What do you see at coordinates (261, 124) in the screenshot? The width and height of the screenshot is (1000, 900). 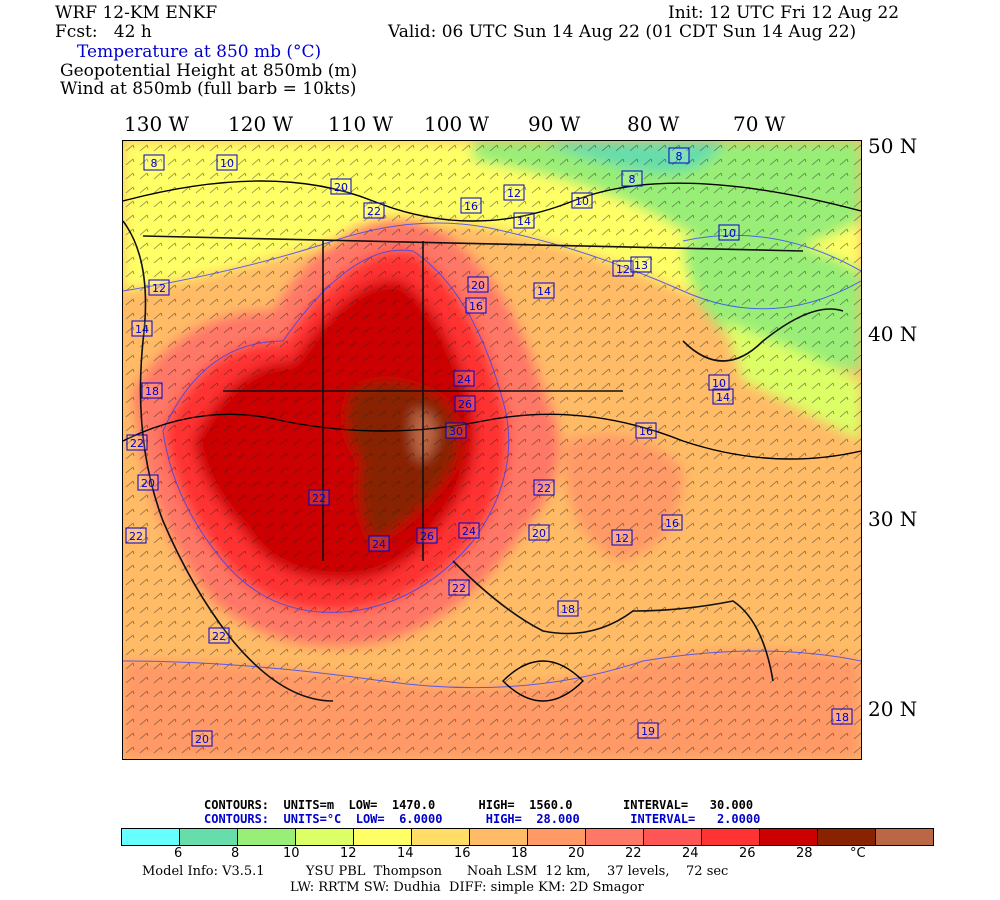 I see `lon-label: 120 W` at bounding box center [261, 124].